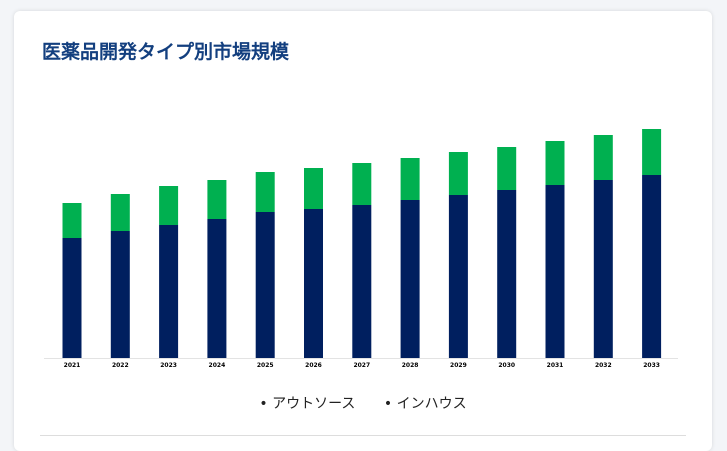 This screenshot has width=727, height=451. What do you see at coordinates (363, 435) in the screenshot?
I see `divider` at bounding box center [363, 435].